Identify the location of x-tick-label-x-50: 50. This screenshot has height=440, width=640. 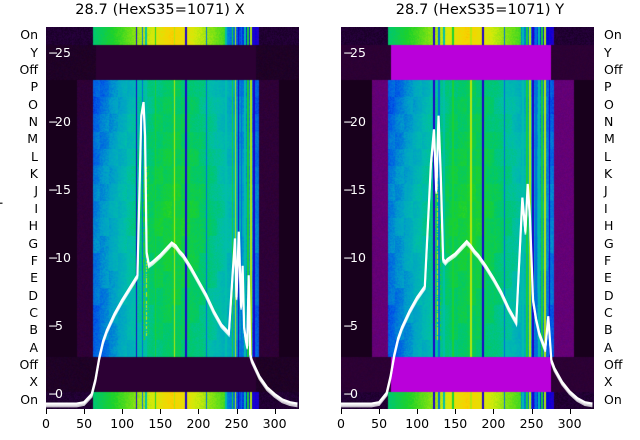
(84, 423).